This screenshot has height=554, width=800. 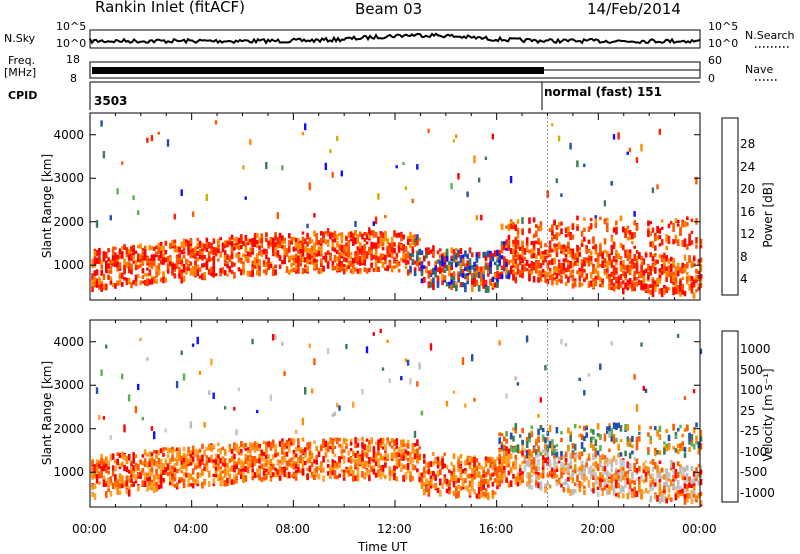 I want to click on velocity-colorbar-tick: -25, so click(x=750, y=431).